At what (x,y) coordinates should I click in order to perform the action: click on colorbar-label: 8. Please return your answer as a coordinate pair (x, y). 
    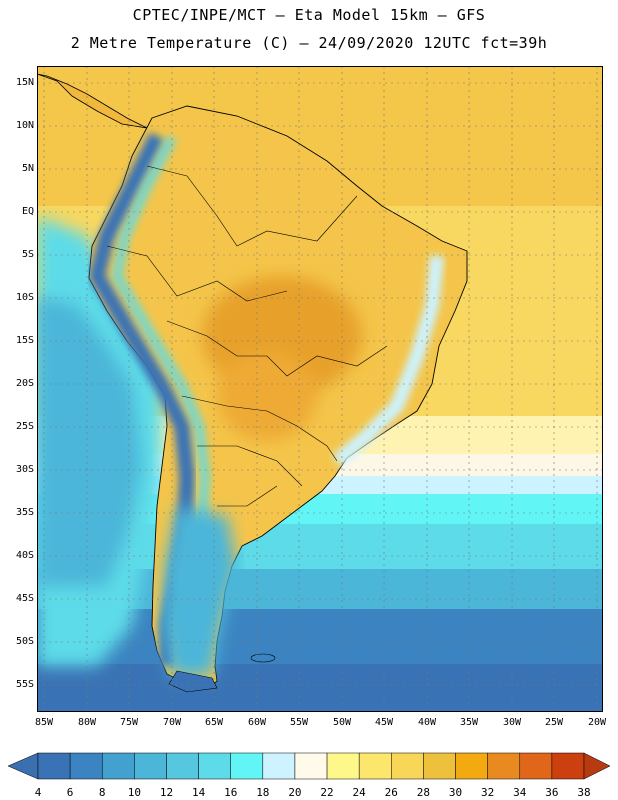
    Looking at the image, I should click on (102, 792).